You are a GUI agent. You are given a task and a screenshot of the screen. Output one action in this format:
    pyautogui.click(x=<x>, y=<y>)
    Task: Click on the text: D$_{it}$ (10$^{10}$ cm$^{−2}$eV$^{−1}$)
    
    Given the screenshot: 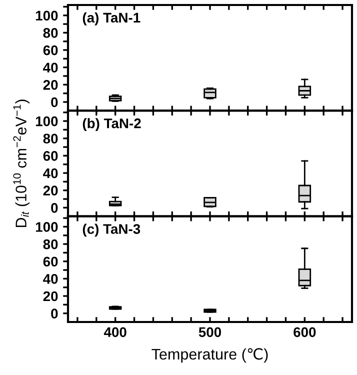 What is the action you would take?
    pyautogui.click(x=21, y=164)
    